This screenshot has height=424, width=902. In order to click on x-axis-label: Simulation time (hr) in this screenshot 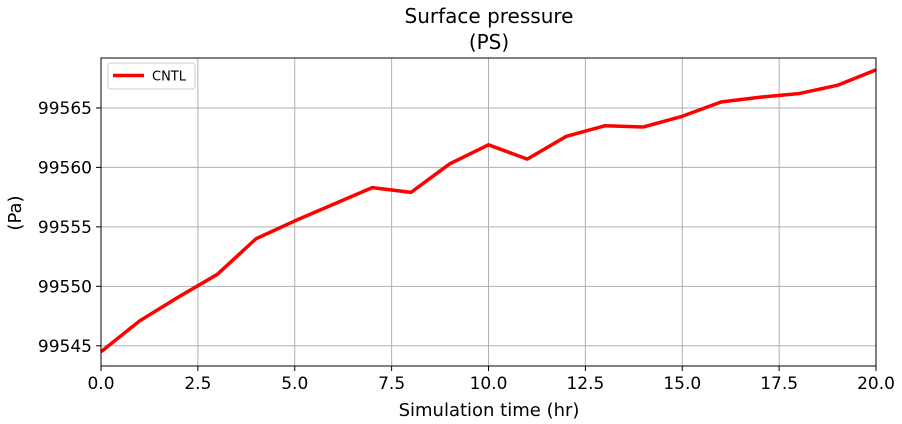, I will do `click(489, 410)`.